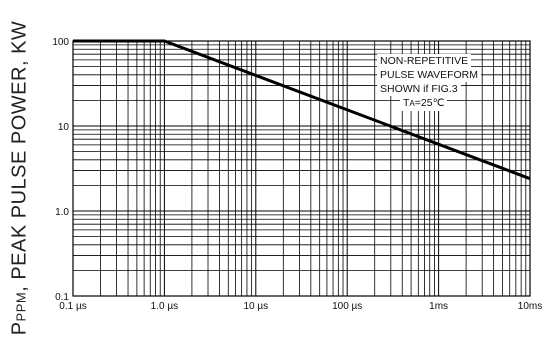 The height and width of the screenshot is (357, 544). Describe the element at coordinates (530, 306) in the screenshot. I see `x-tick-label: 10ms` at that location.